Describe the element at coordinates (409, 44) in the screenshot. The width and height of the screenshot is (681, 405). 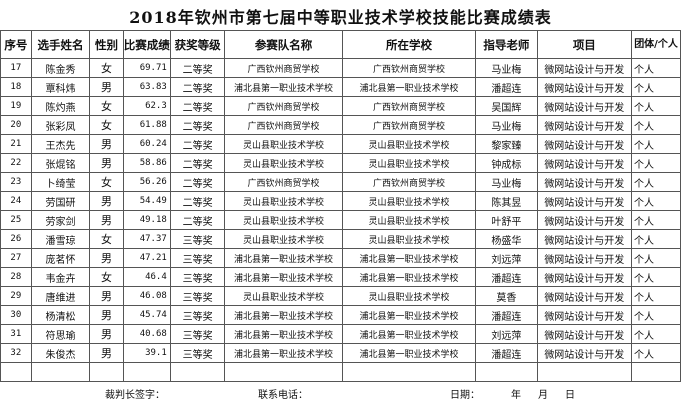
I see `header-school: 所在学校` at that location.